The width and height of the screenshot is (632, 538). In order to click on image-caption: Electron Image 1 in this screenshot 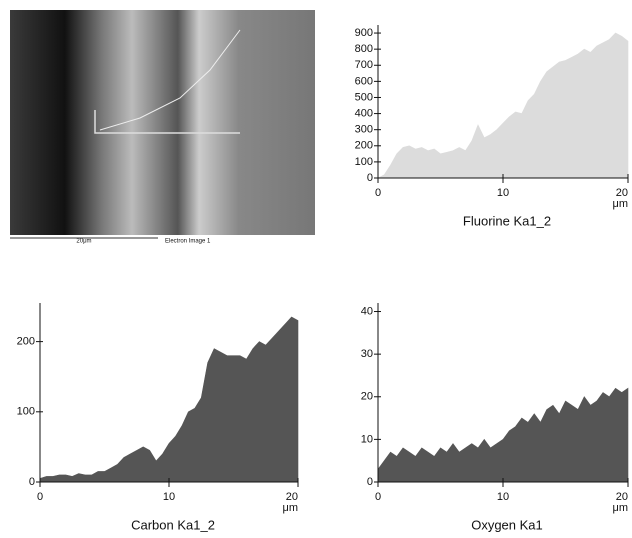, I will do `click(188, 242)`.